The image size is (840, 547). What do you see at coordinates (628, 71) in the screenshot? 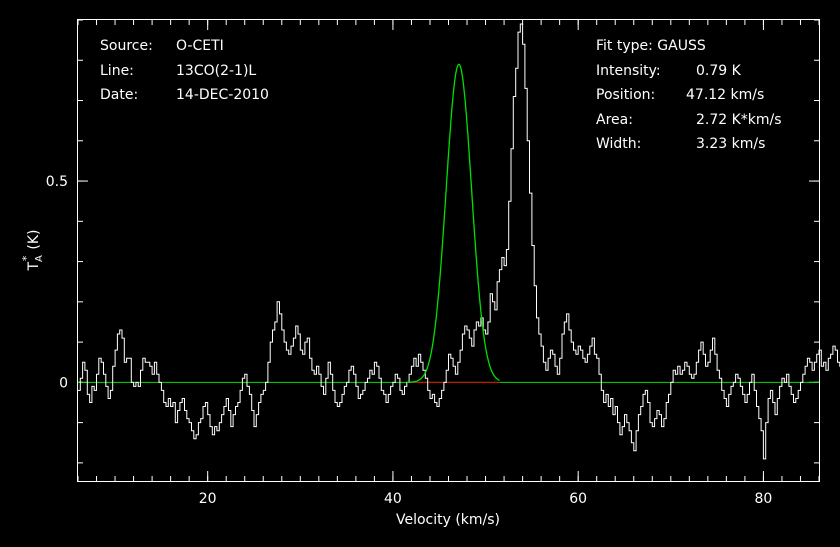
I see `intensity-label: Intensity:` at bounding box center [628, 71].